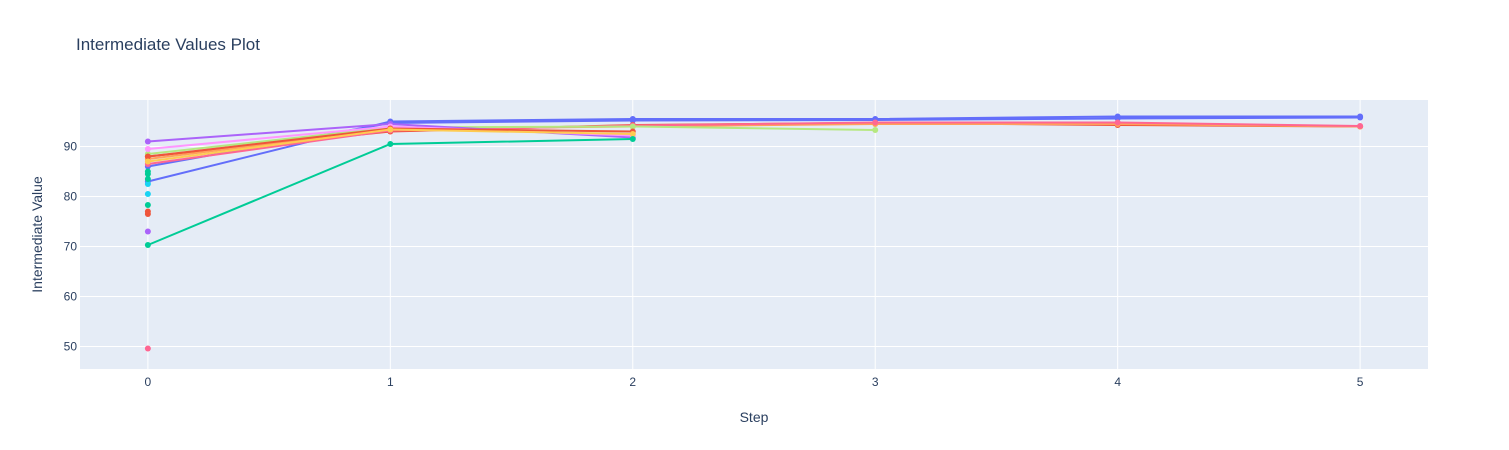  Describe the element at coordinates (71, 147) in the screenshot. I see `y-tick-label: 90` at that location.